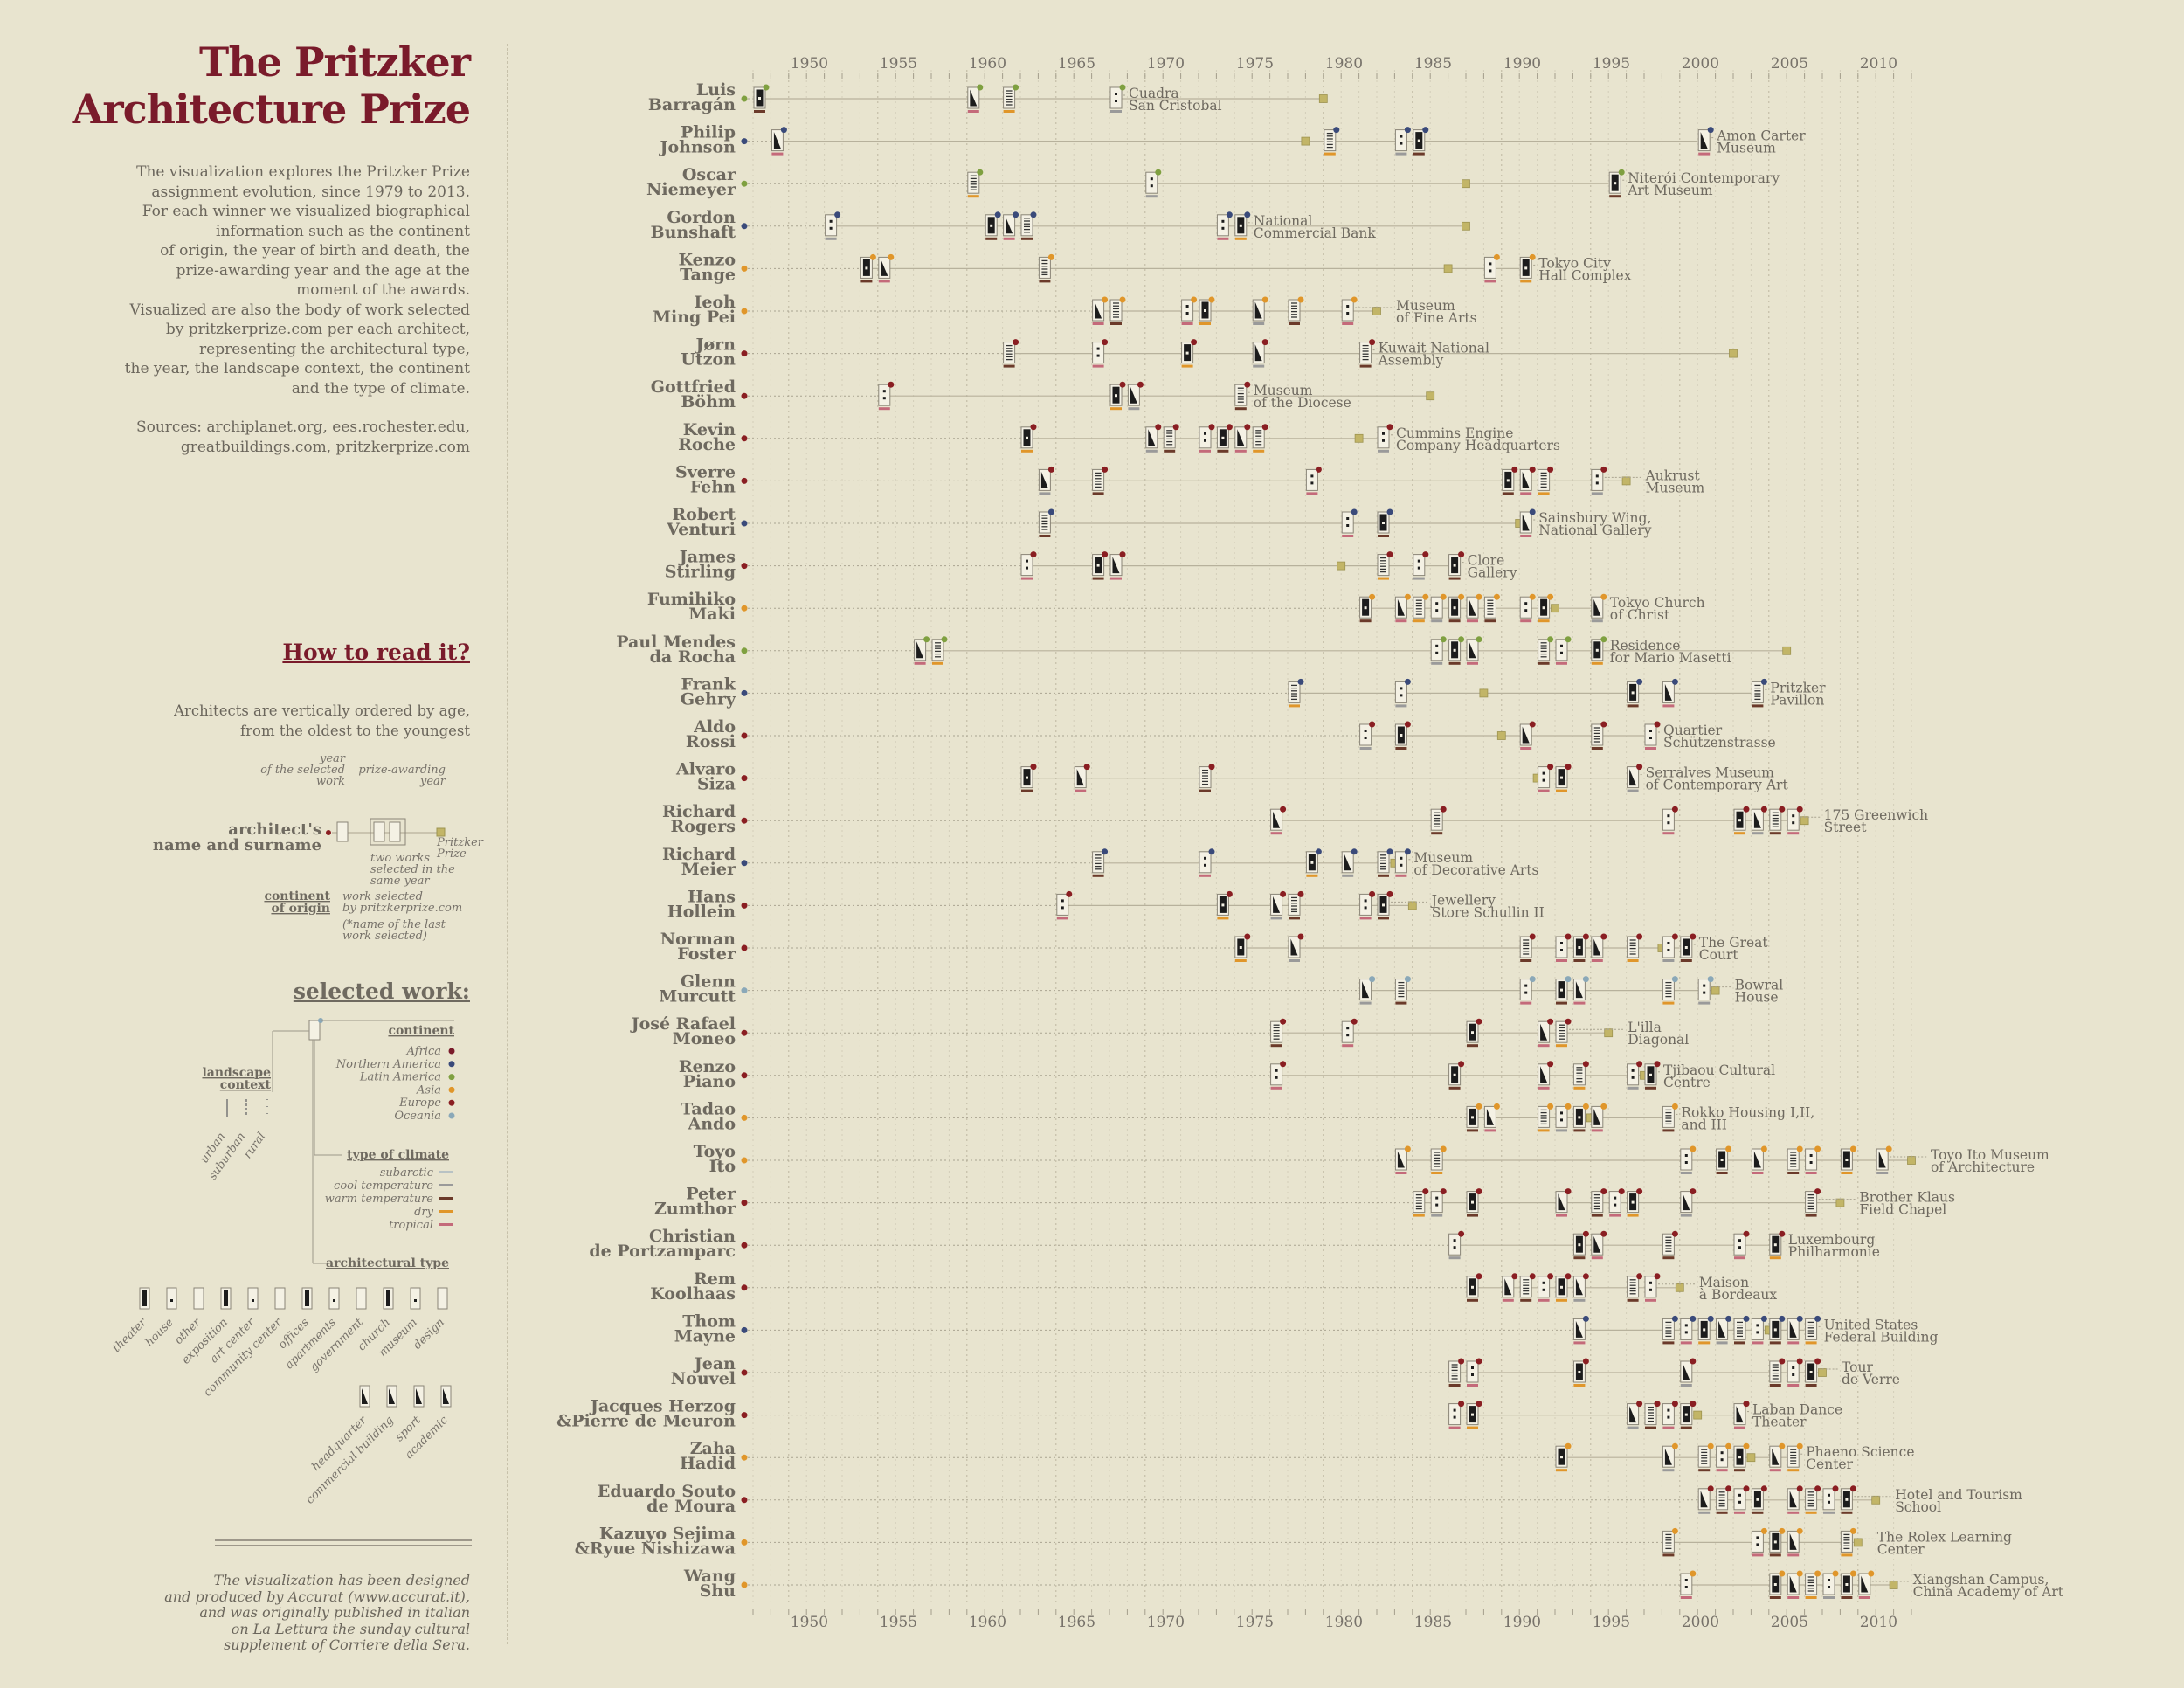 Image resolution: width=2184 pixels, height=1688 pixels. Describe the element at coordinates (1759, 985) in the screenshot. I see `last-work-label: Bowral` at that location.